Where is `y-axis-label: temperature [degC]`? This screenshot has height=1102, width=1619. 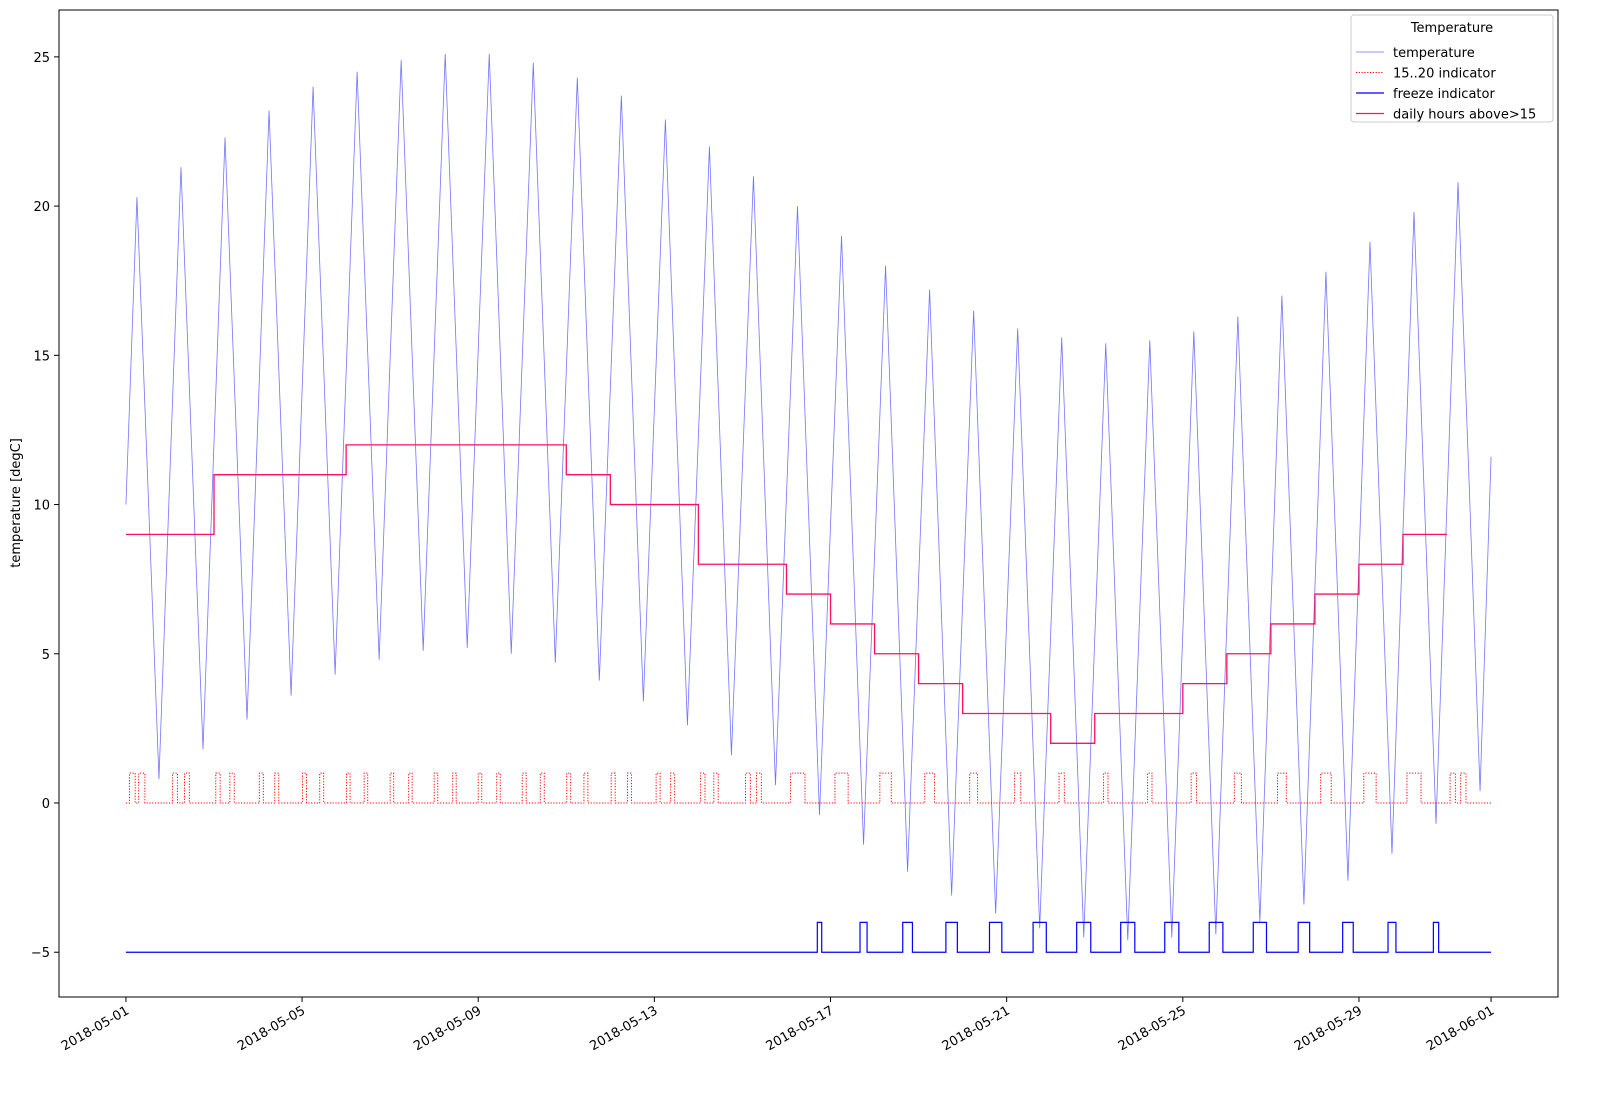 y-axis-label: temperature [degC] is located at coordinates (16, 503).